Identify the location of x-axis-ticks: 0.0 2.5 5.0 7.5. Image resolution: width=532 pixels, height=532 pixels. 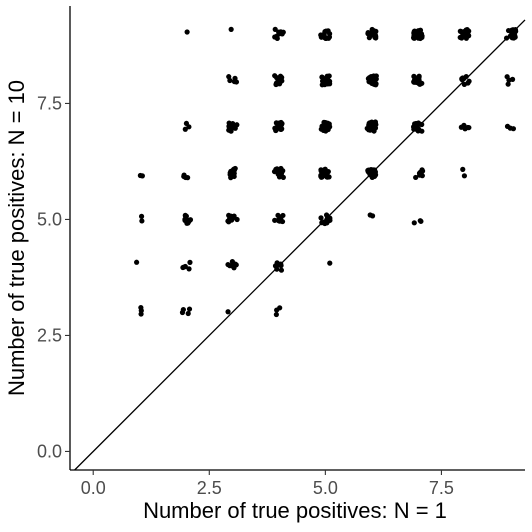
(267, 484).